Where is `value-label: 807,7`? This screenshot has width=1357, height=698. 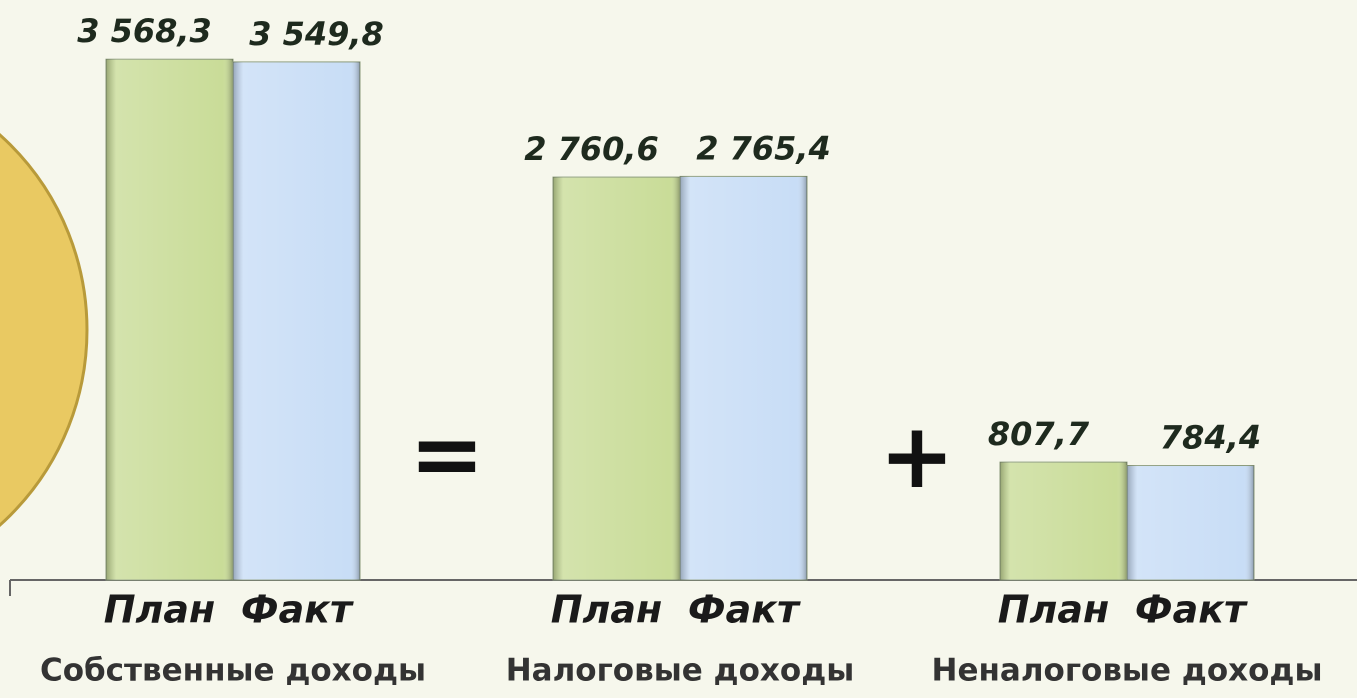
value-label: 807,7 is located at coordinates (1039, 434).